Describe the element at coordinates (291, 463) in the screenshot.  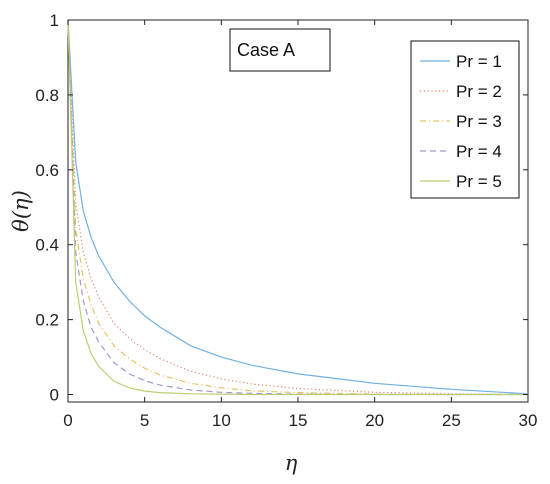
I see `x-axis-label: η` at that location.